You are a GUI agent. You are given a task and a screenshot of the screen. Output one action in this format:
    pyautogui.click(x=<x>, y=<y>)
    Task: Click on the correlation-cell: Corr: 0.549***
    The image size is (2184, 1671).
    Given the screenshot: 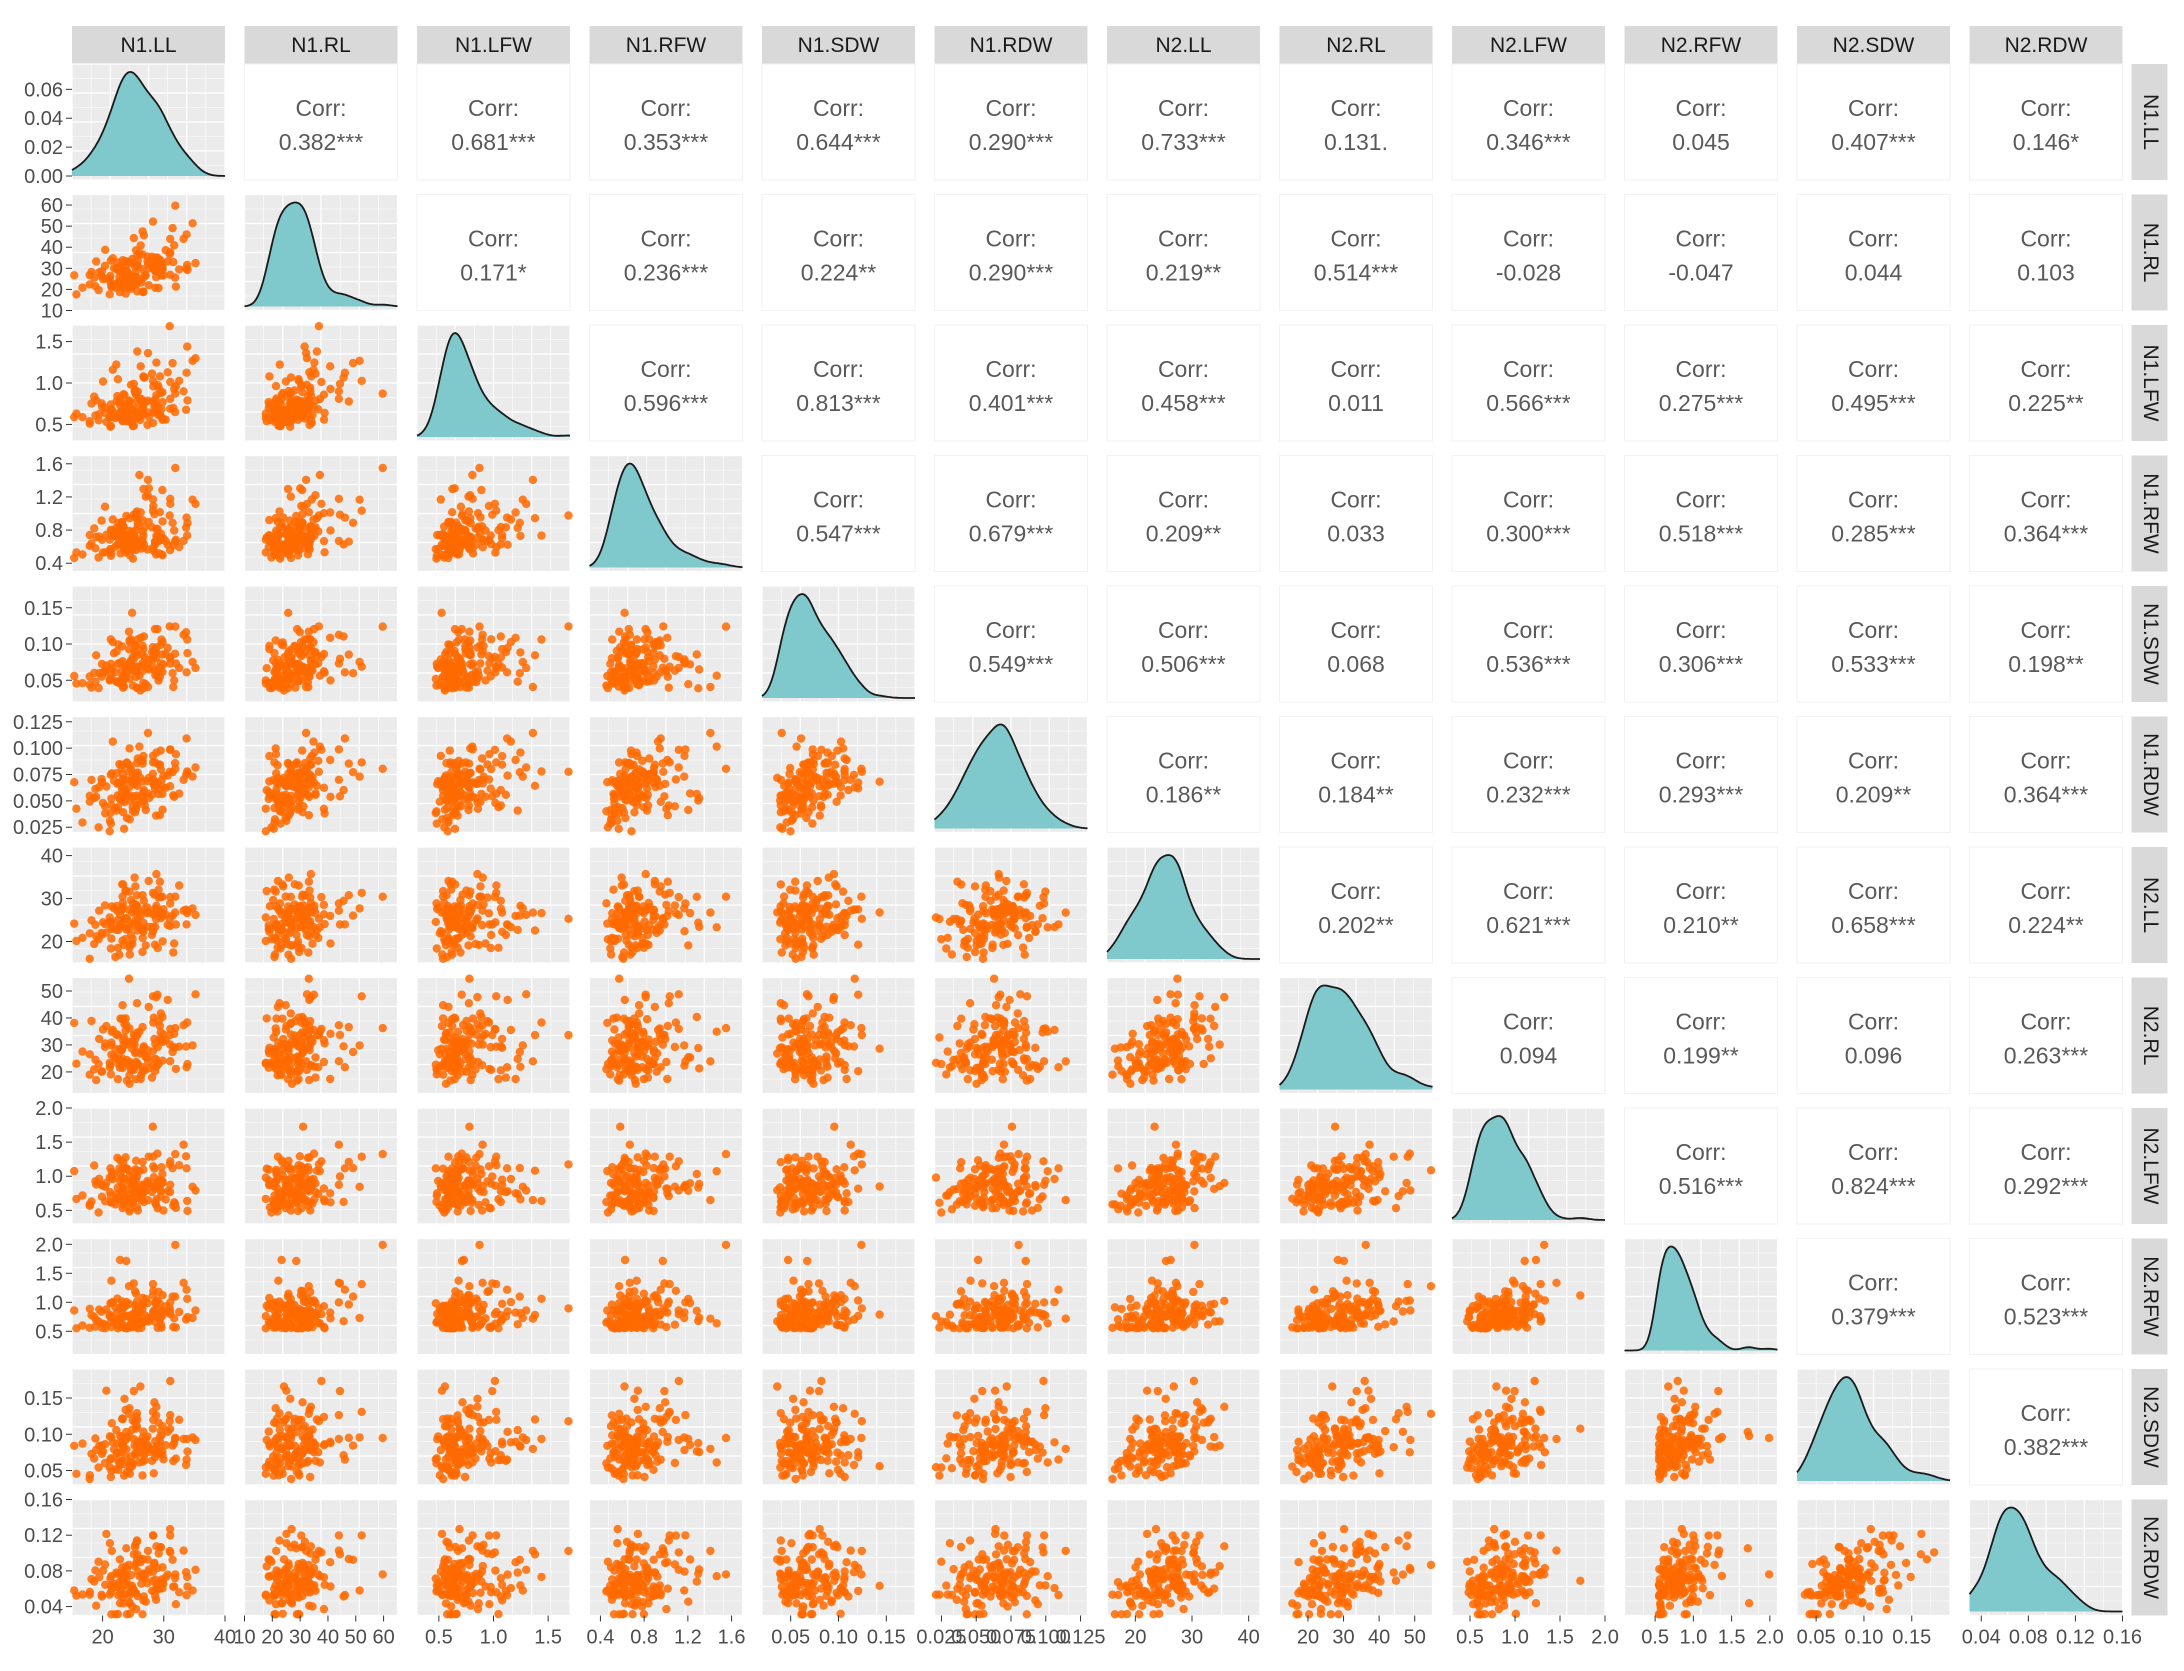 What is the action you would take?
    pyautogui.click(x=1011, y=644)
    